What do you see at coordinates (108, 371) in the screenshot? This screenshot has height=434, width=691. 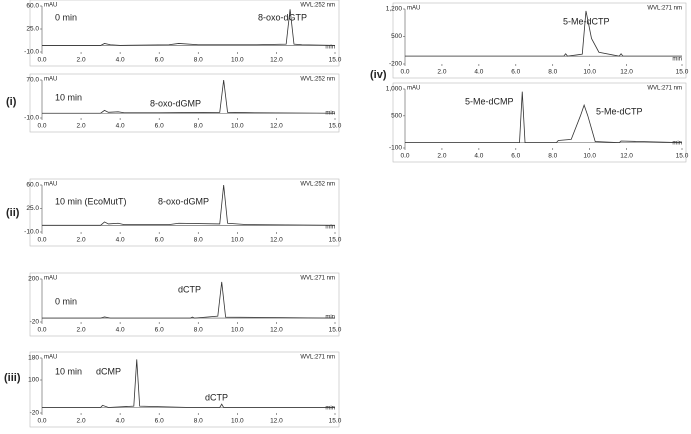 I see `annotation: dCMP` at bounding box center [108, 371].